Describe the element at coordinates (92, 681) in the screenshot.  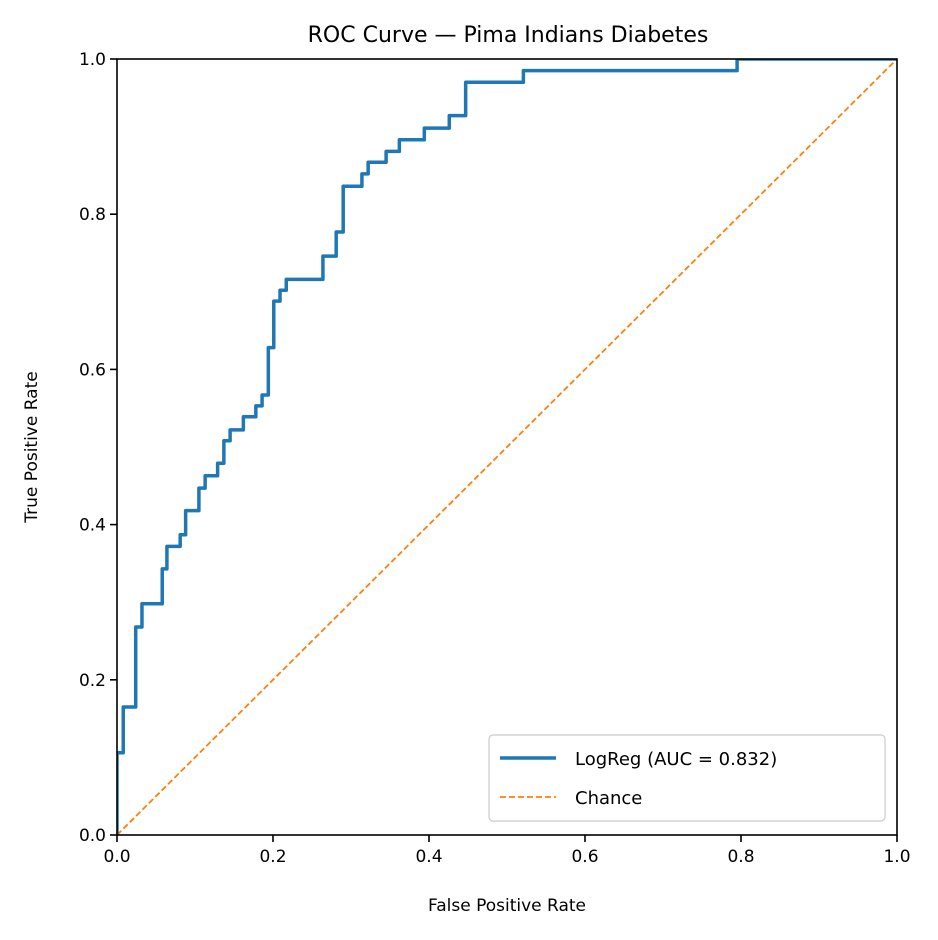
I see `y-tick-label: 0.2` at that location.